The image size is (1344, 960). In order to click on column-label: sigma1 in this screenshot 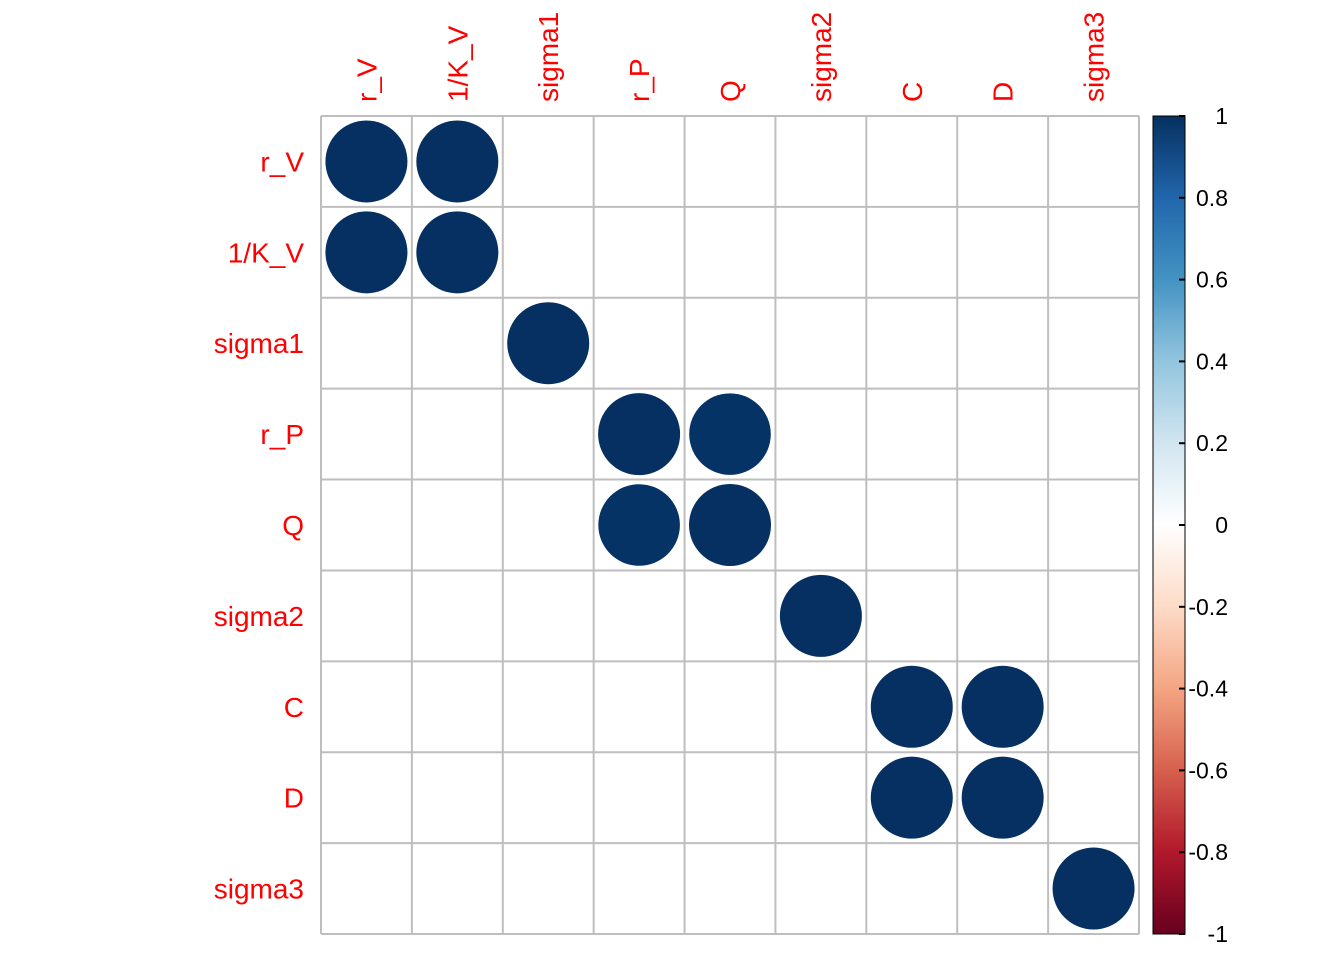, I will do `click(548, 57)`.